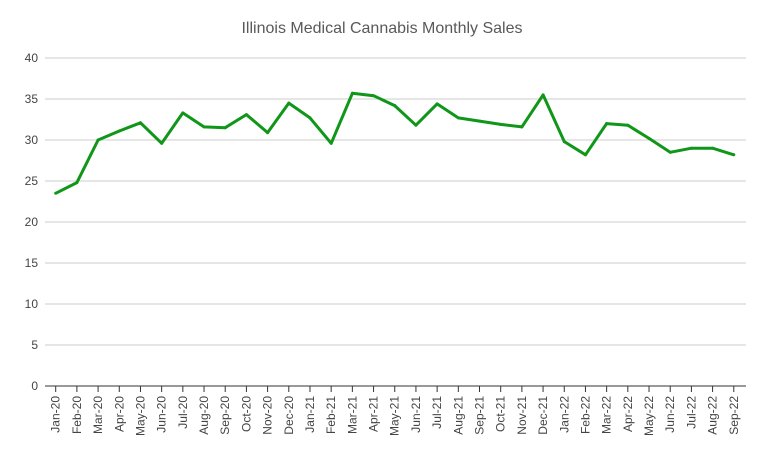  I want to click on x-tick-label: May-21, so click(395, 416).